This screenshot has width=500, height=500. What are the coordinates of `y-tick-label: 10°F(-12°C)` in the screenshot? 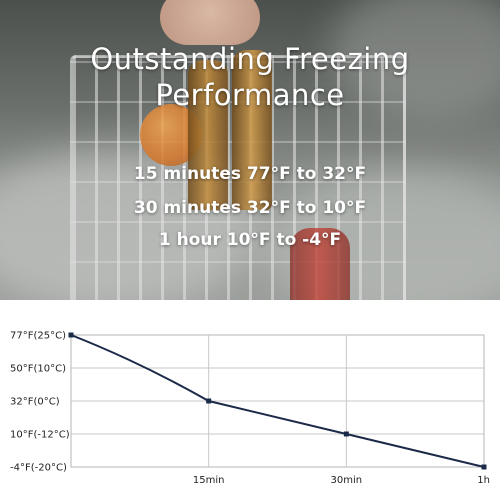 It's located at (40, 435).